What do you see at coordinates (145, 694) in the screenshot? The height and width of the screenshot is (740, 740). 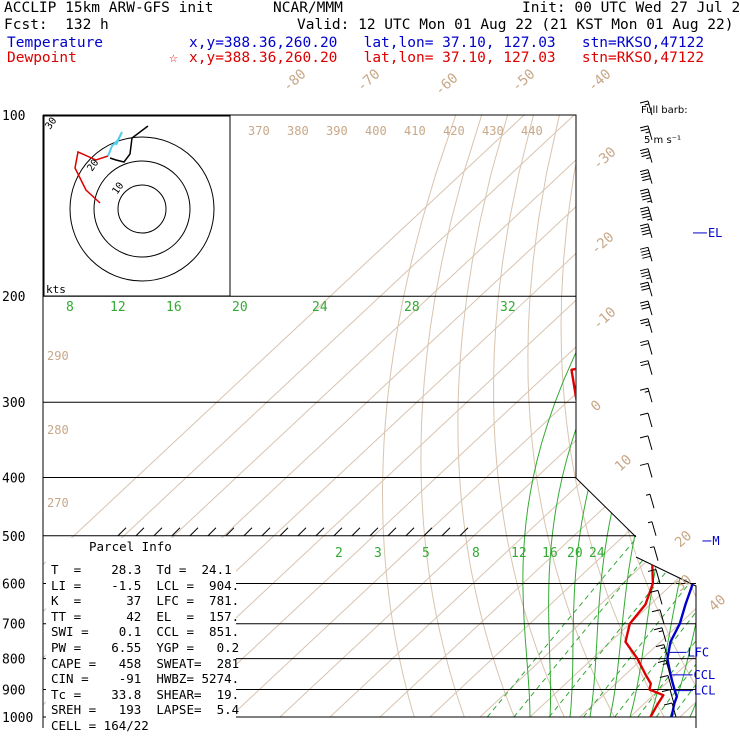 I see `parcel-row: Tc = 33.8 SHEAR= 19.` at bounding box center [145, 694].